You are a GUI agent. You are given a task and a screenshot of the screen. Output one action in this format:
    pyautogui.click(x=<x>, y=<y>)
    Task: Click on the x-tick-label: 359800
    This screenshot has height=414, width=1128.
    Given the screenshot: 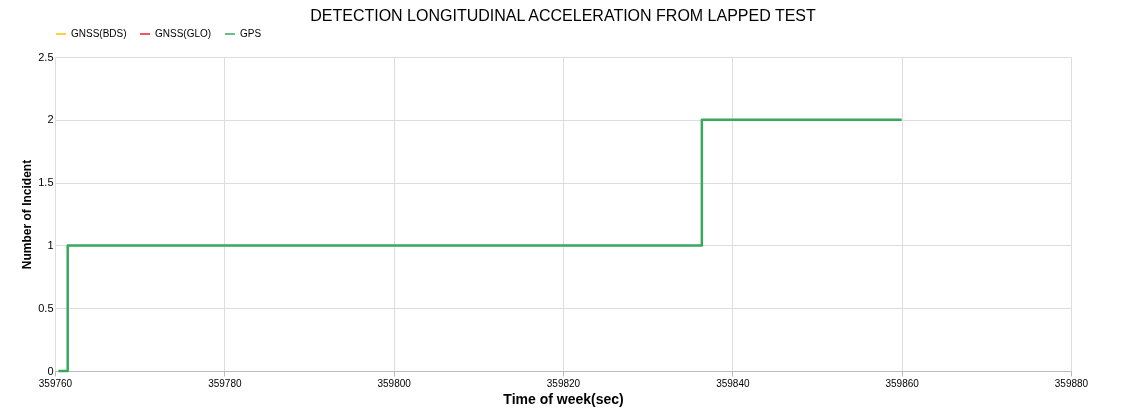 What is the action you would take?
    pyautogui.click(x=394, y=383)
    